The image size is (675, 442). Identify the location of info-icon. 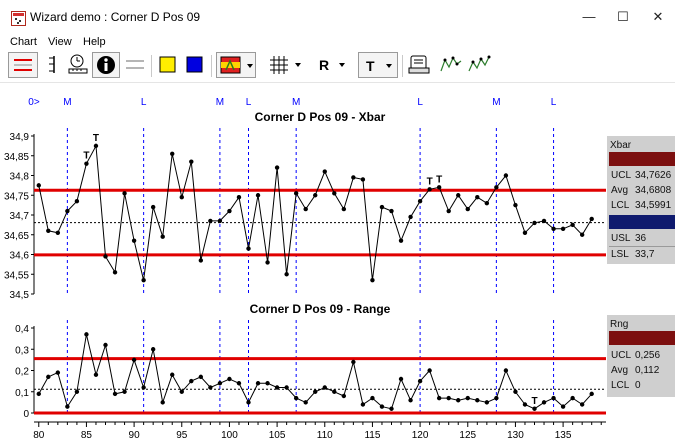
(106, 65).